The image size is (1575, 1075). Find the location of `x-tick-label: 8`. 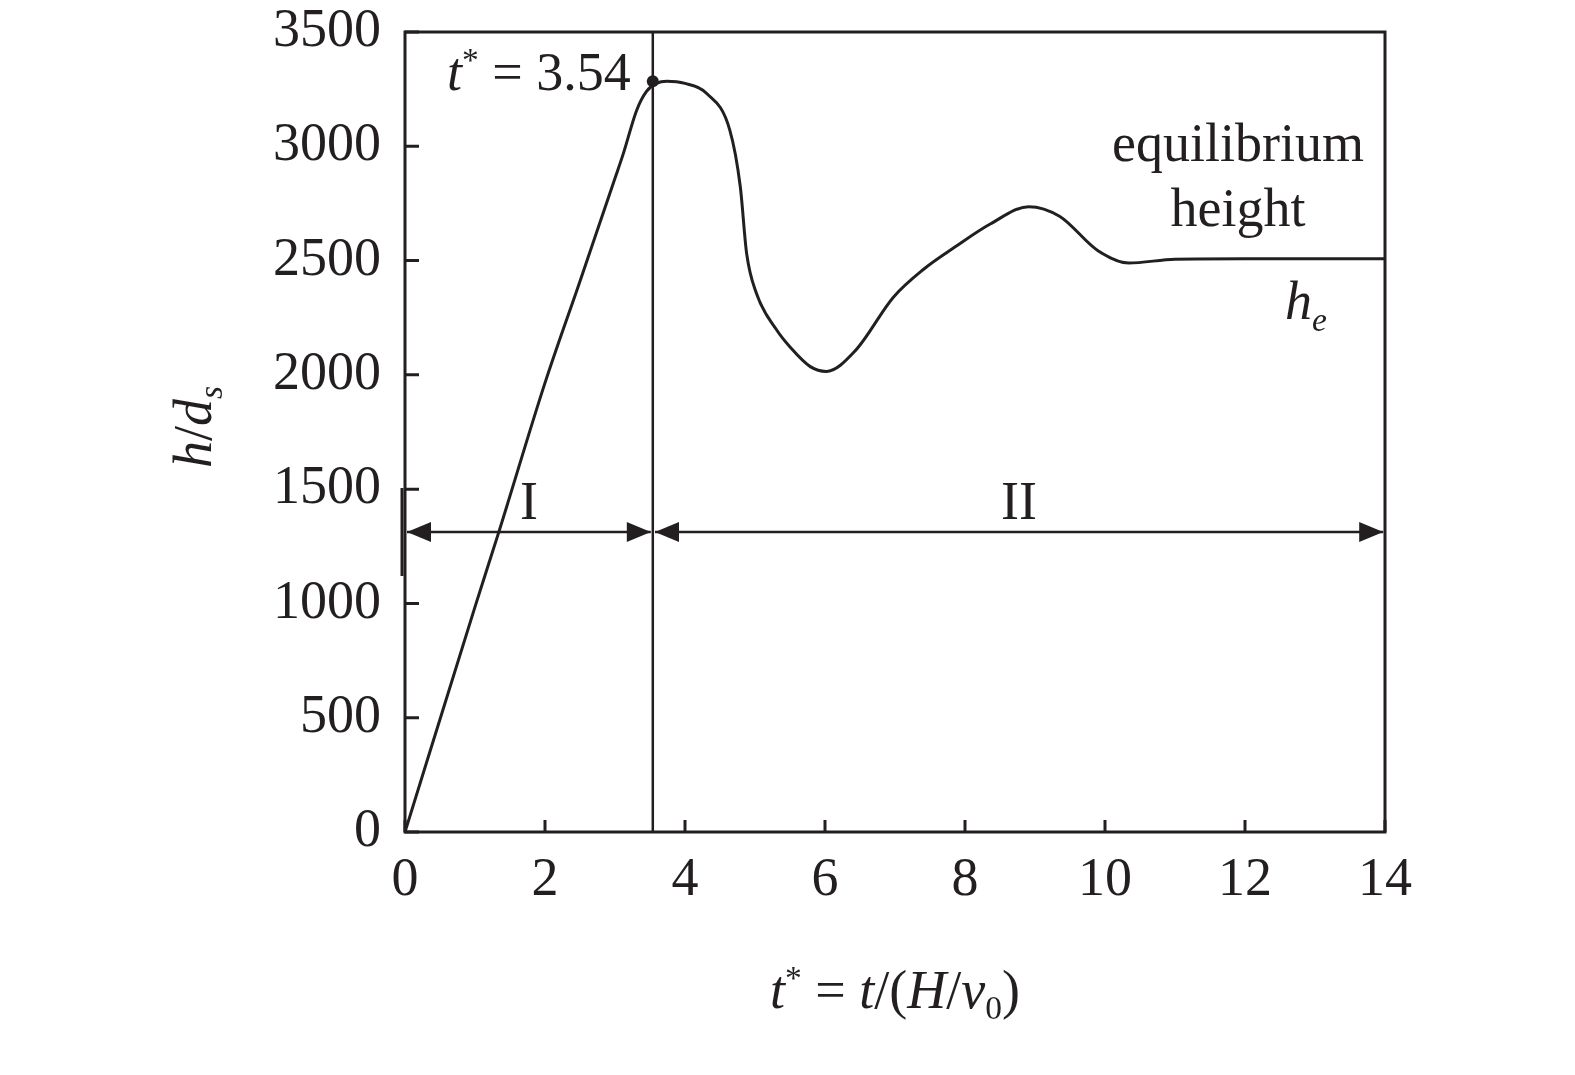

x-tick-label: 8 is located at coordinates (965, 876).